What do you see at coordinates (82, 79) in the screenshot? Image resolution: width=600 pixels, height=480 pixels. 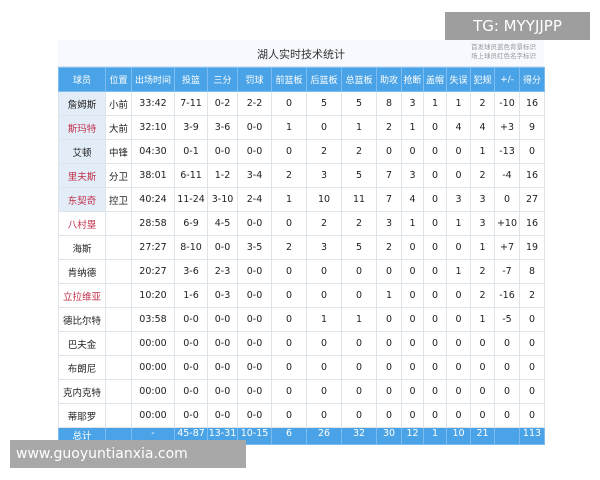 I see `column-header: 球员` at bounding box center [82, 79].